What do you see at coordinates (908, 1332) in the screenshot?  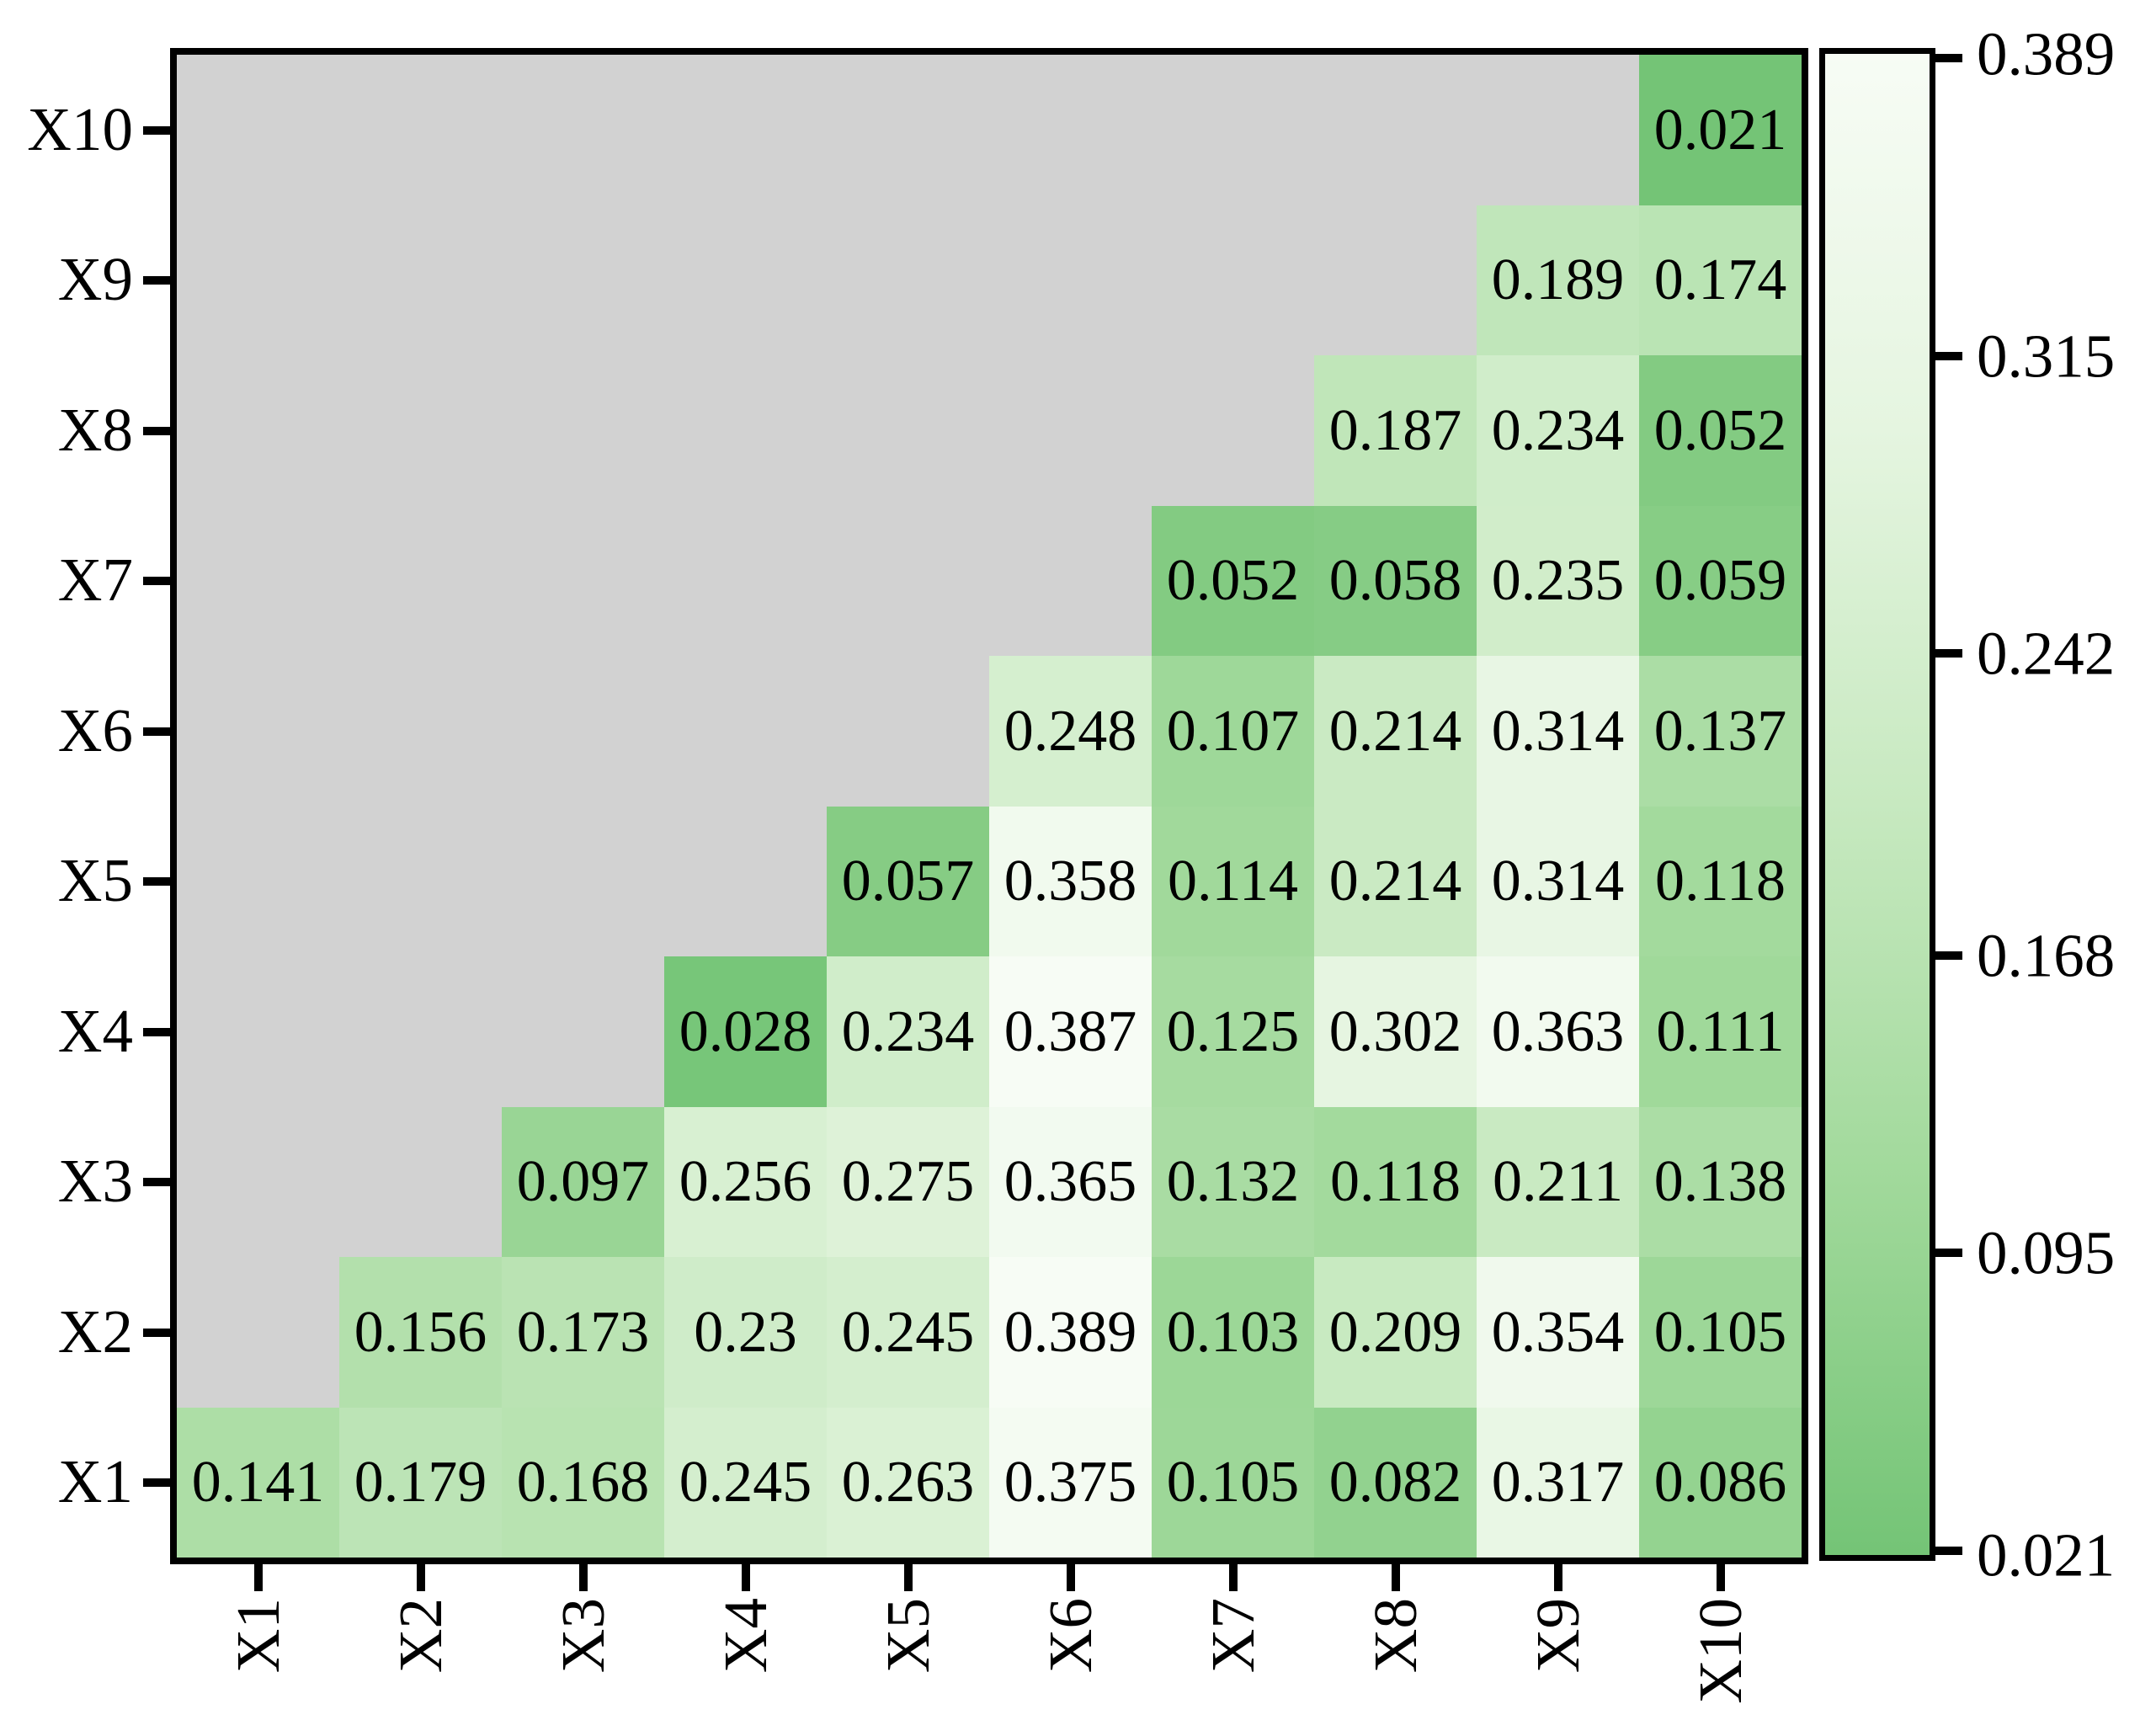 I see `cell-value: 0.245` at bounding box center [908, 1332].